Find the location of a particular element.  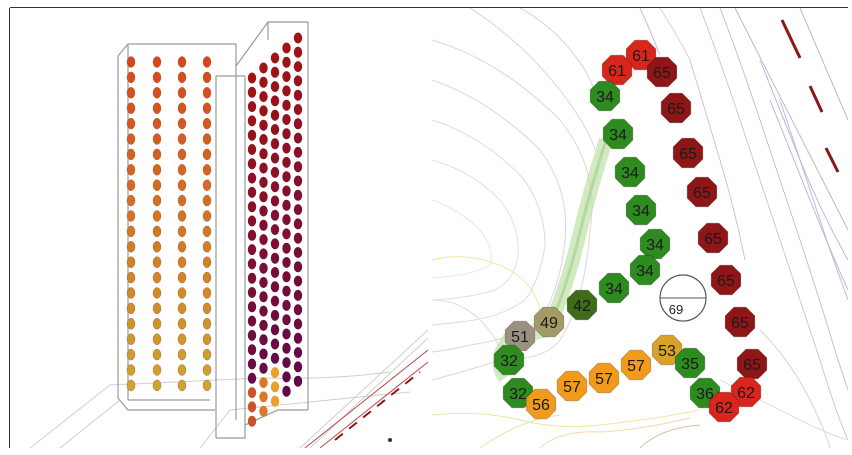

receiver-value: 61 is located at coordinates (641, 56).